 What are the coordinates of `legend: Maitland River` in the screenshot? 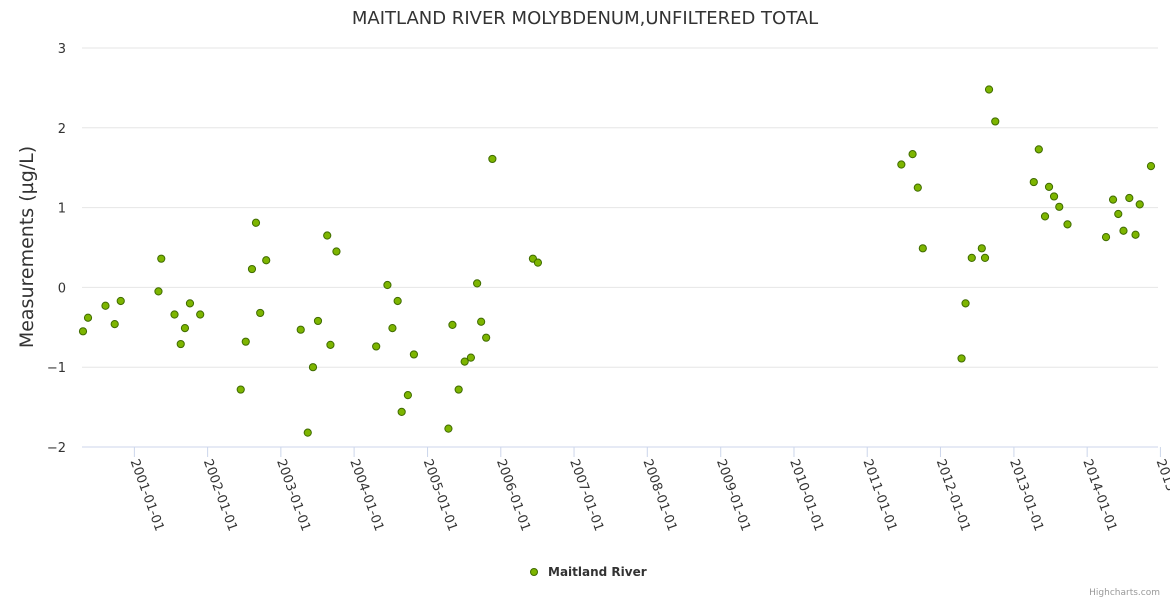 It's located at (588, 572).